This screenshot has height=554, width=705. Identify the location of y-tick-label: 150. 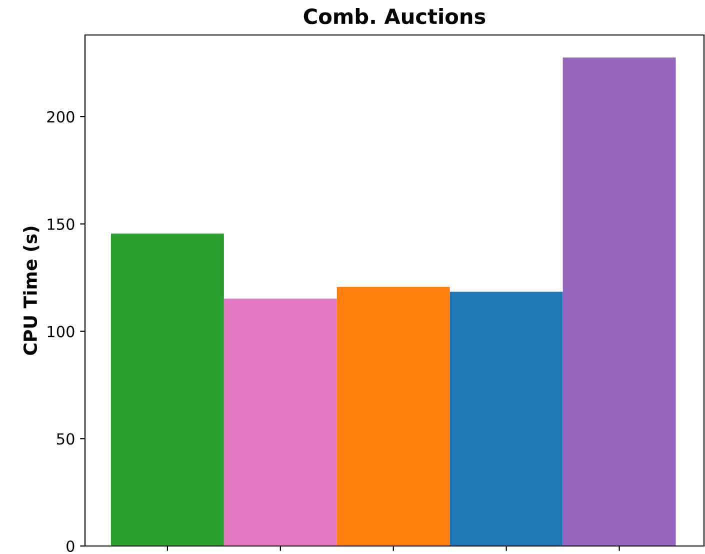
(61, 224).